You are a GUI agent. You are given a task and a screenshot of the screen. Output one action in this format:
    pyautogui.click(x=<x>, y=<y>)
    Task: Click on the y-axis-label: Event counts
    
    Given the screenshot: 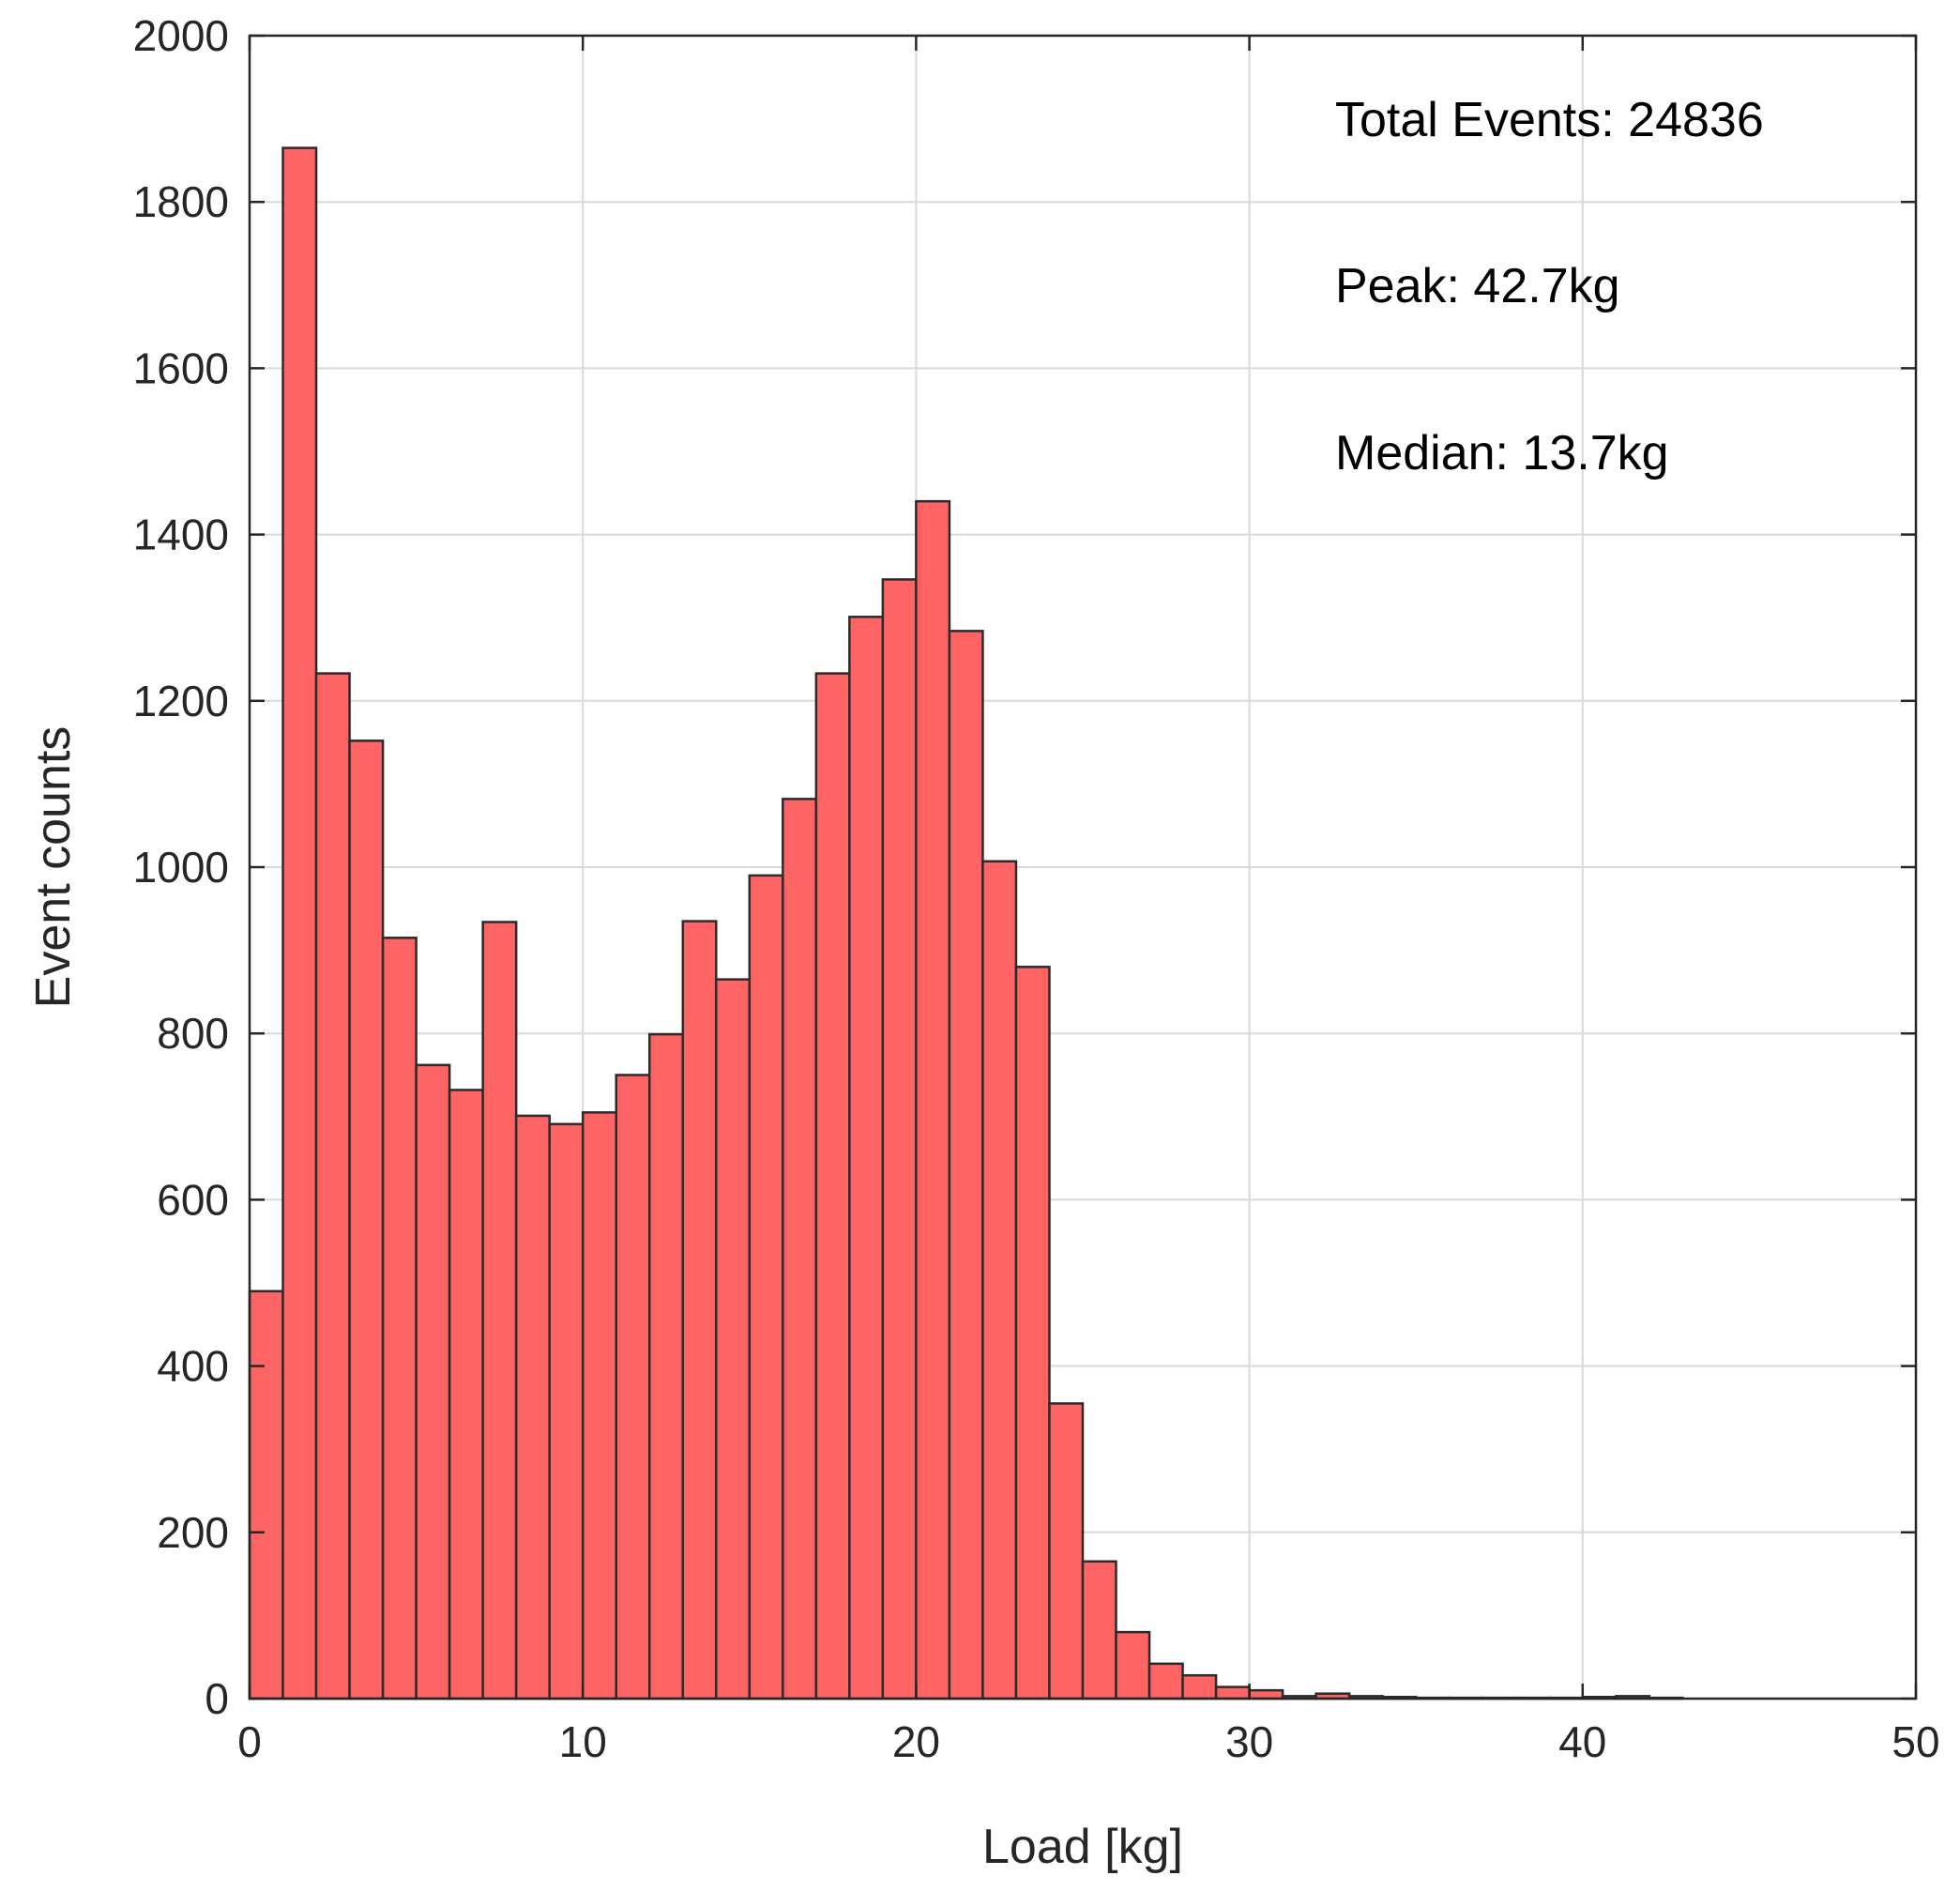 What is the action you would take?
    pyautogui.click(x=53, y=868)
    